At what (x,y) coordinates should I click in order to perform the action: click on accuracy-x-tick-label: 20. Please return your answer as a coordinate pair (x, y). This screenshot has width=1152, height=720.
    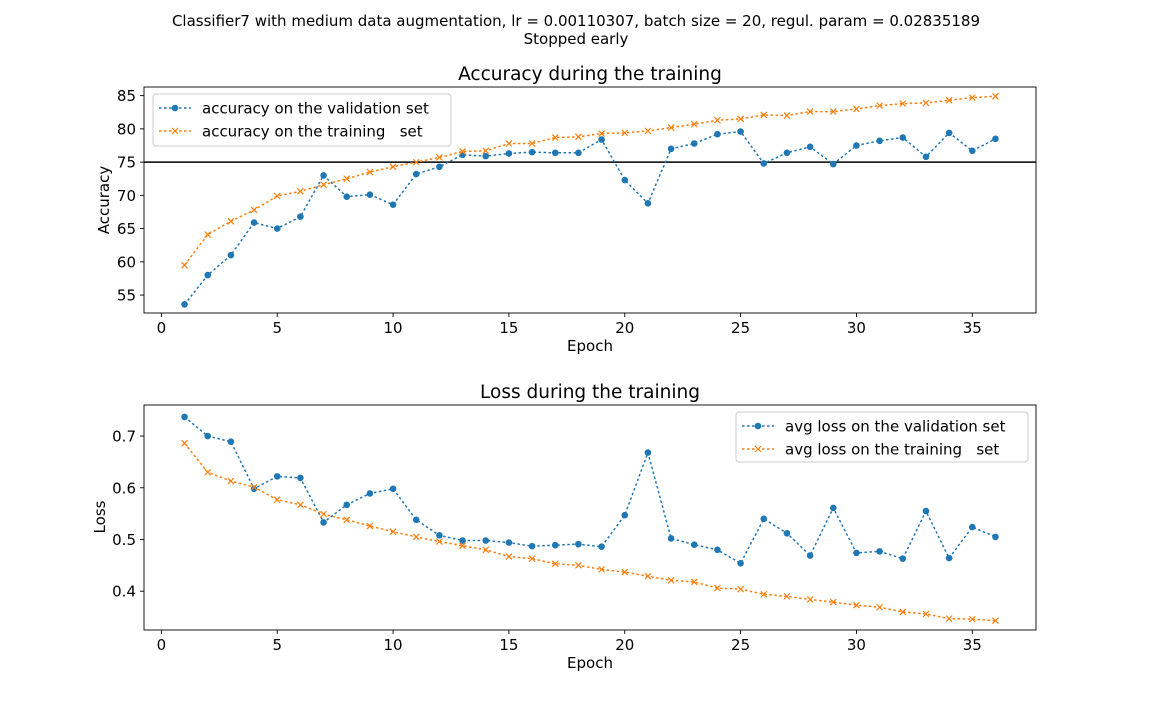
    Looking at the image, I should click on (624, 328).